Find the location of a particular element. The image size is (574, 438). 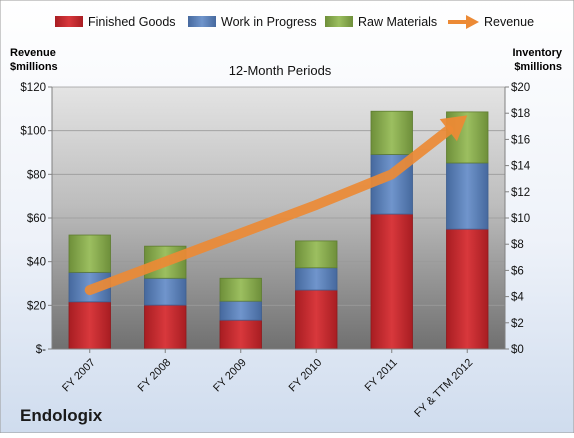

legend-label-raw-materials: Raw Materials is located at coordinates (397, 22).